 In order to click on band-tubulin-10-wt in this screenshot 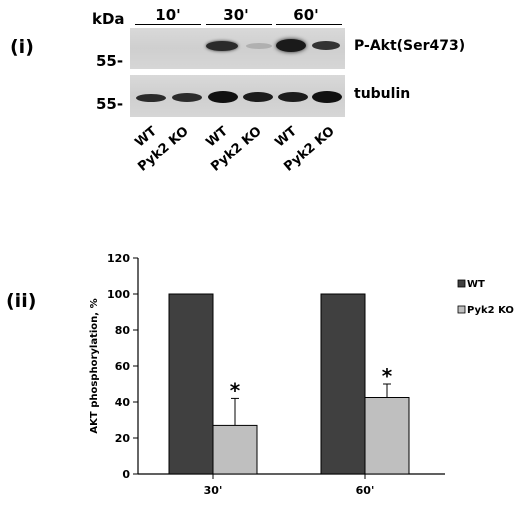, I will do `click(151, 98)`.